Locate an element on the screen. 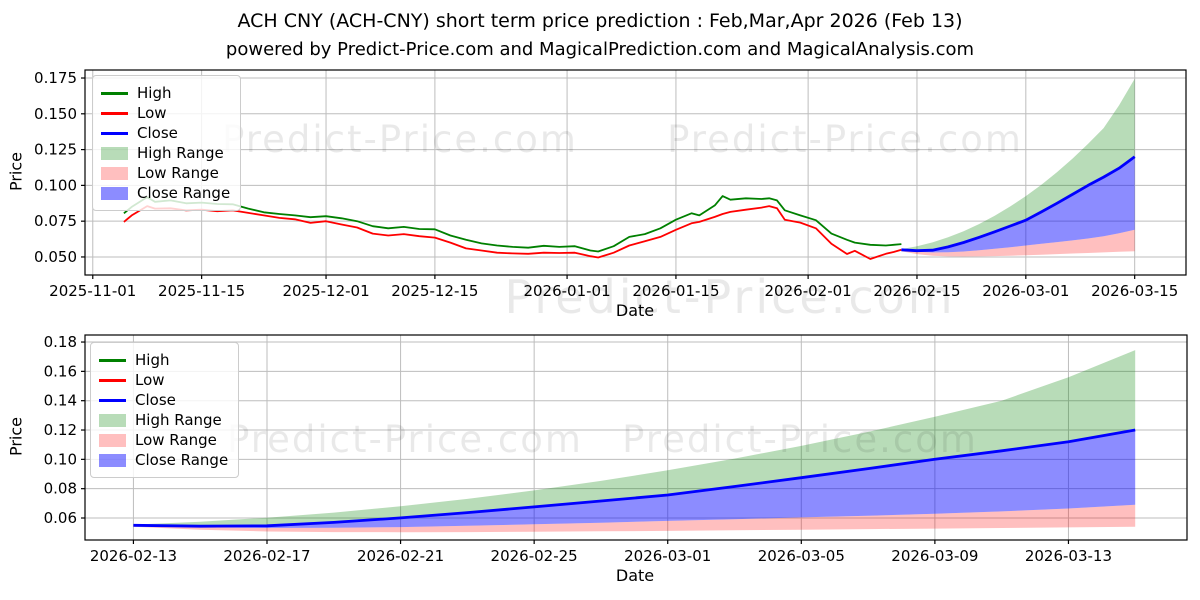 The height and width of the screenshot is (600, 1200). y-tick-label: 0.100 is located at coordinates (55, 185).